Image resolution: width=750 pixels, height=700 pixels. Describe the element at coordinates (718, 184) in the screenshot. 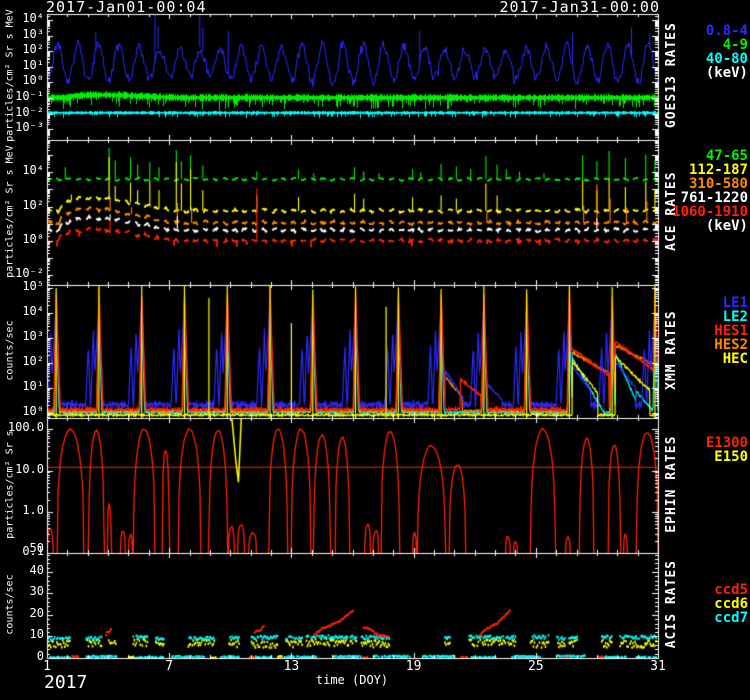

I see `legend-ace-310-580: 310-580` at that location.